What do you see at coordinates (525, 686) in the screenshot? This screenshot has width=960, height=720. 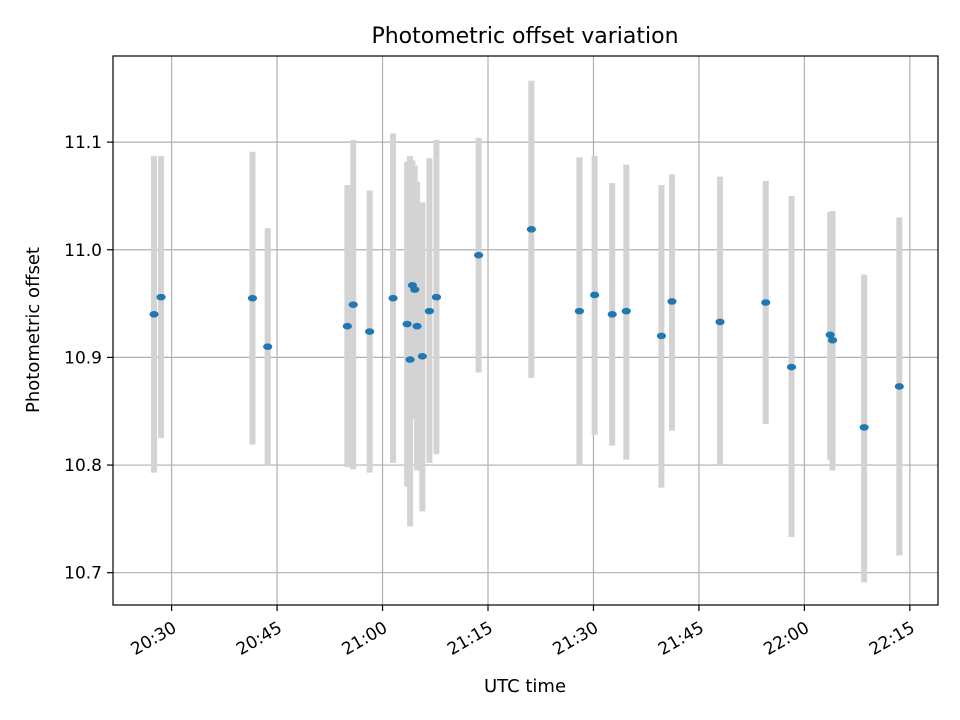 I see `x-axis-label: UTC time` at bounding box center [525, 686].